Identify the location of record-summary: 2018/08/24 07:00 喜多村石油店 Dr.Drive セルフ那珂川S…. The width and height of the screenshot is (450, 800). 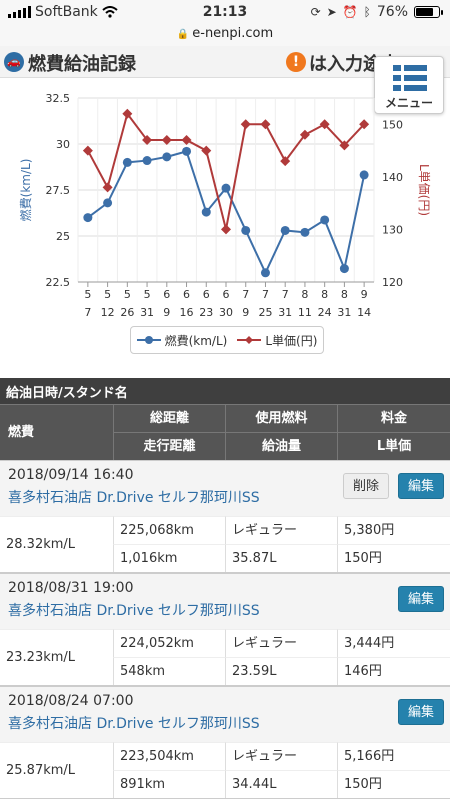
(225, 714).